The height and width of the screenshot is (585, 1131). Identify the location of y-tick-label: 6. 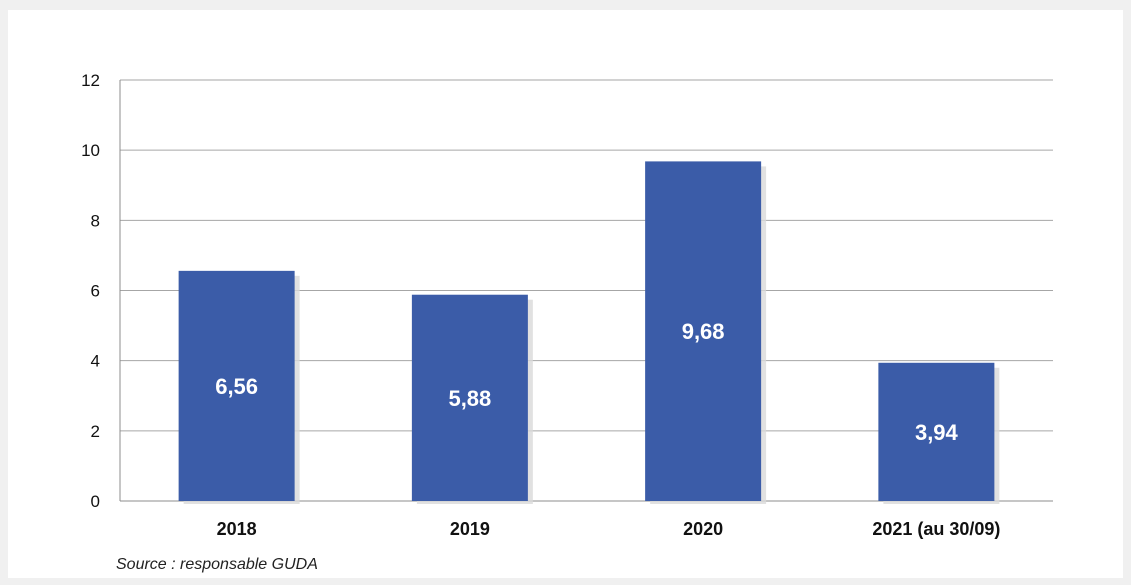
(95, 291).